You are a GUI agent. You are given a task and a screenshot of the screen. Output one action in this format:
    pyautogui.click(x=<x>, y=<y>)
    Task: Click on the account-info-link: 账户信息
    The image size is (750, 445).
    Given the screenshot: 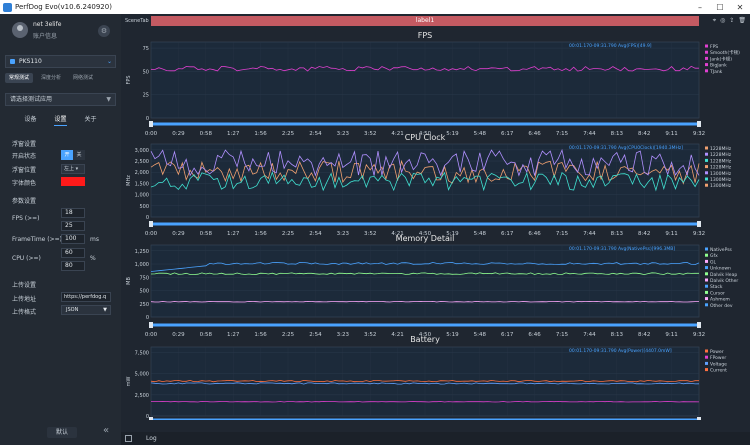 What is the action you would take?
    pyautogui.click(x=45, y=36)
    